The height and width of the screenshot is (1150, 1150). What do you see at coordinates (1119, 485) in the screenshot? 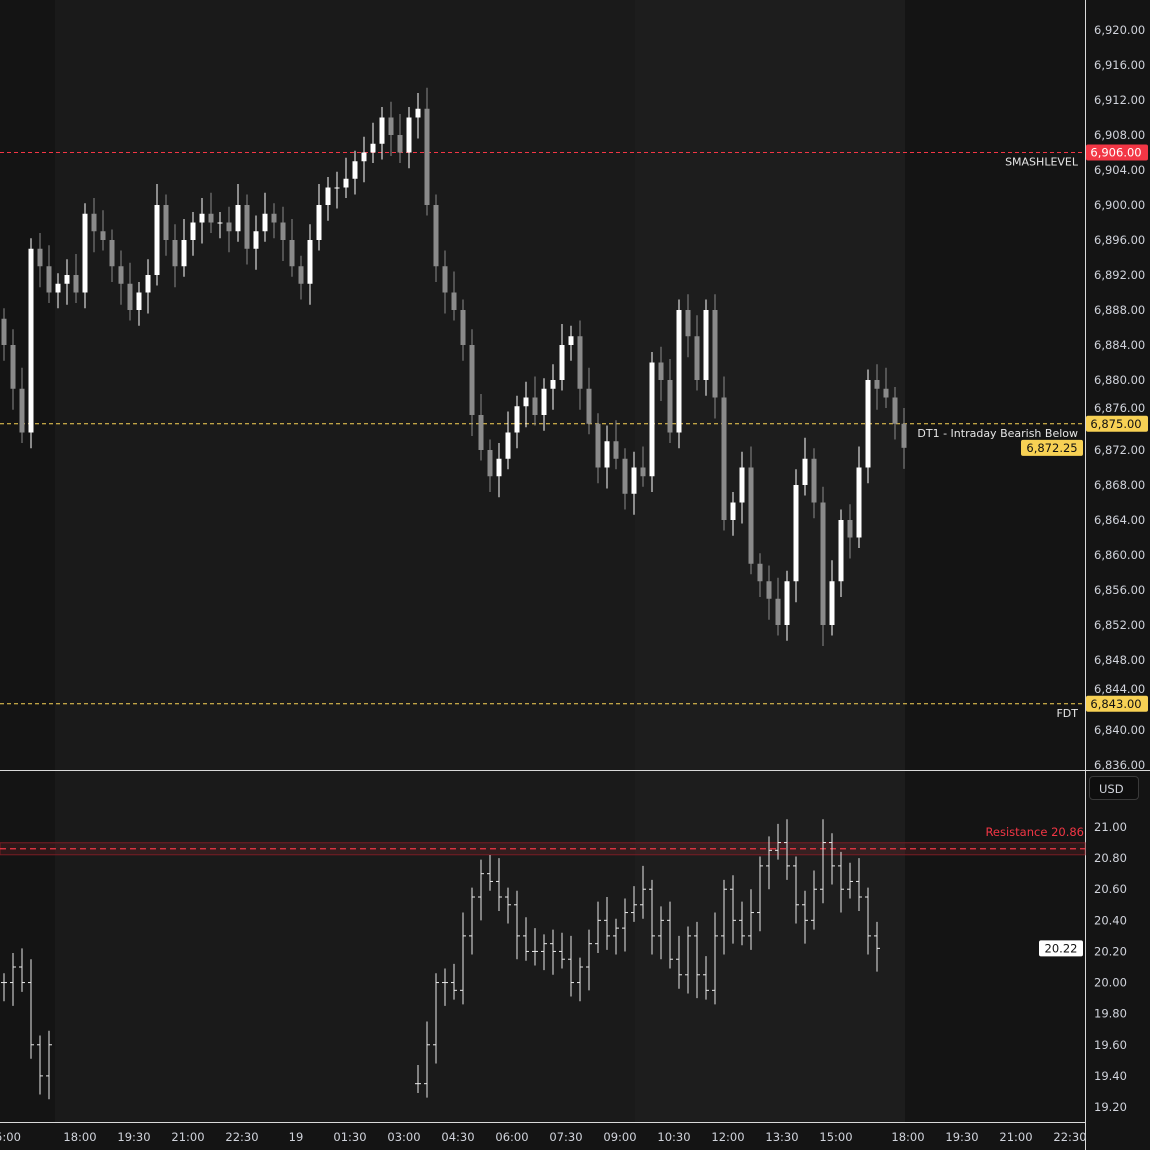
I see `price-tick-label: 6,868.00` at bounding box center [1119, 485].